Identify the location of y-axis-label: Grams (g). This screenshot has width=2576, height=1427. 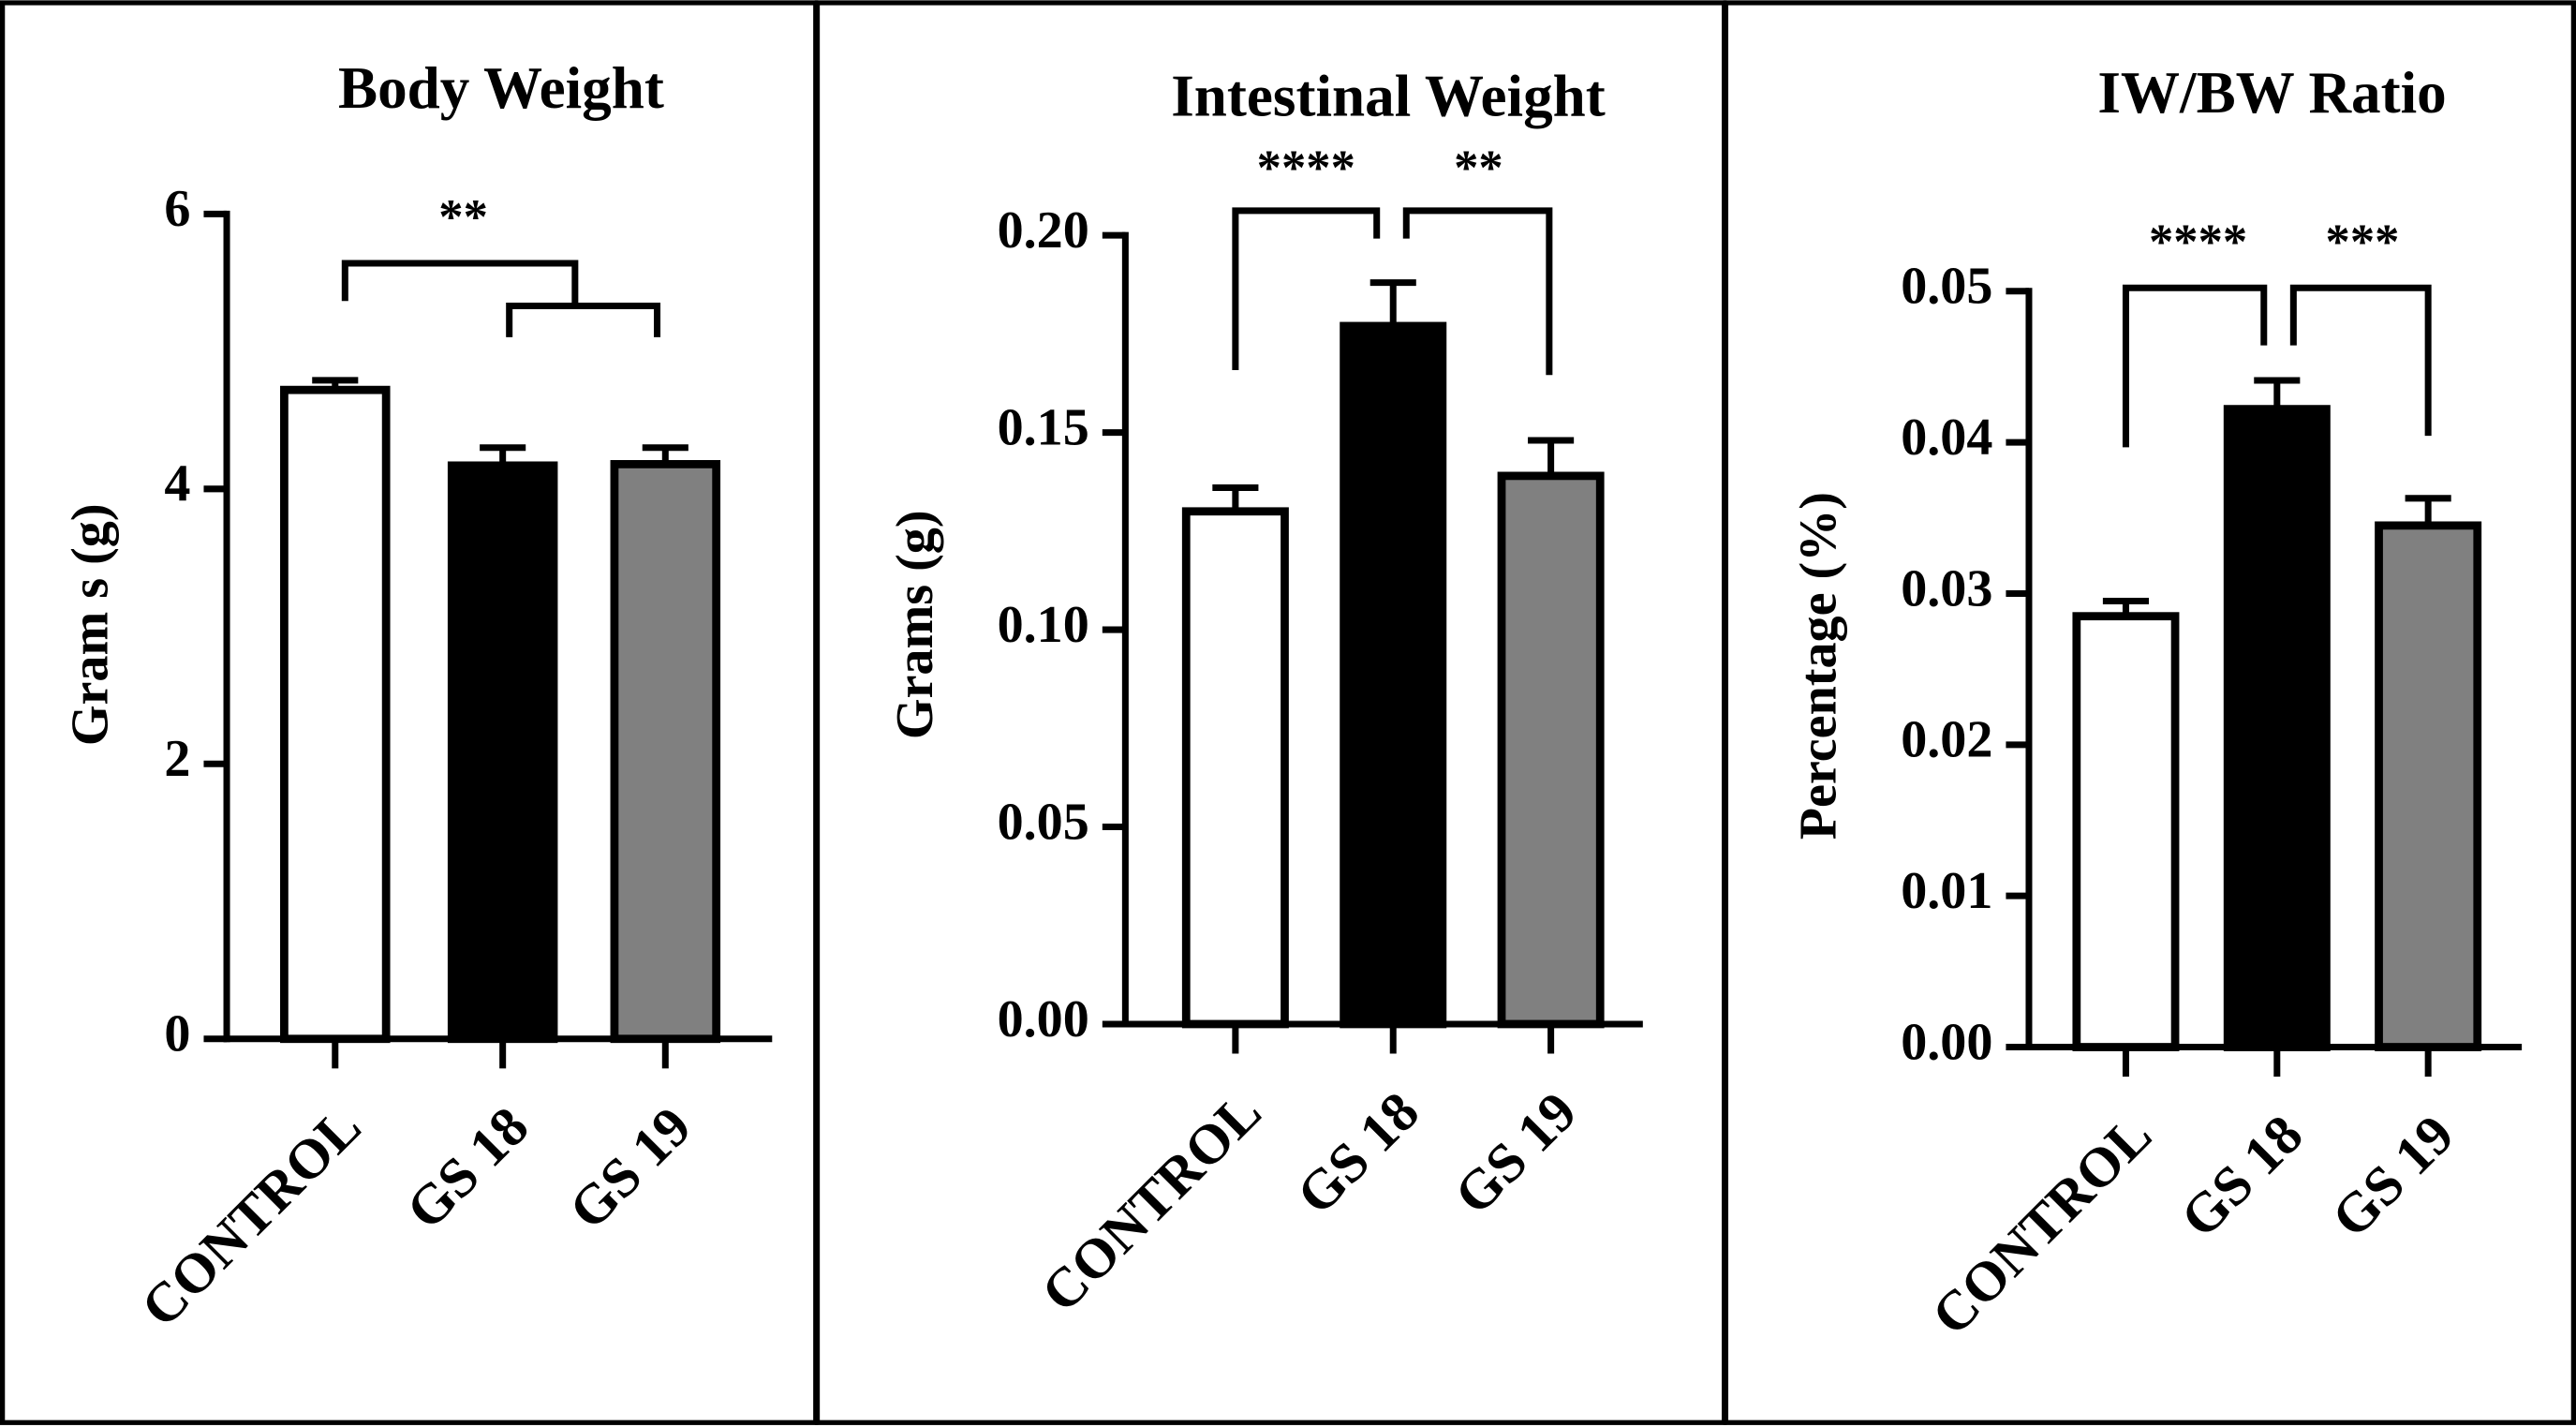
(915, 624).